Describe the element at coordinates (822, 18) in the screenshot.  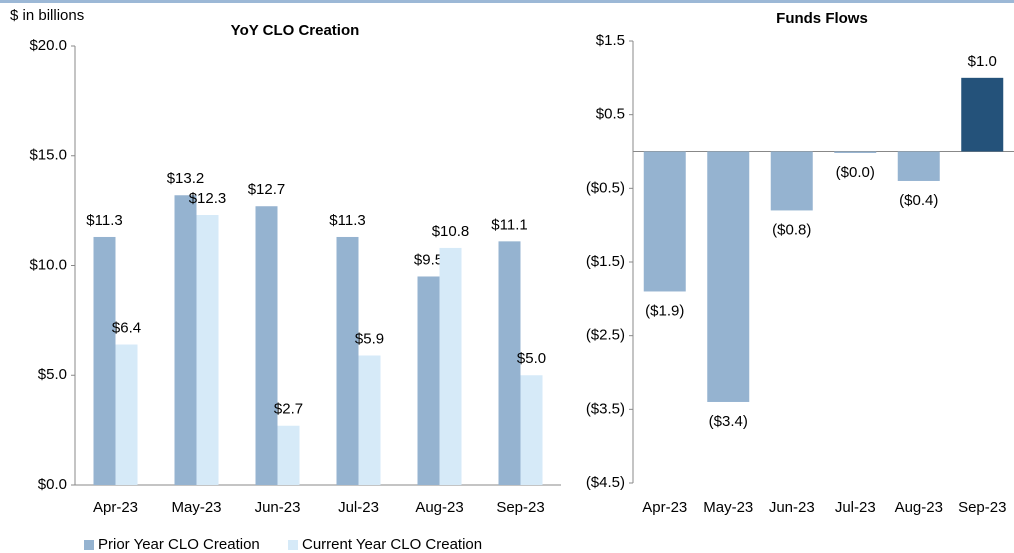
I see `chart-title: Funds Flows` at that location.